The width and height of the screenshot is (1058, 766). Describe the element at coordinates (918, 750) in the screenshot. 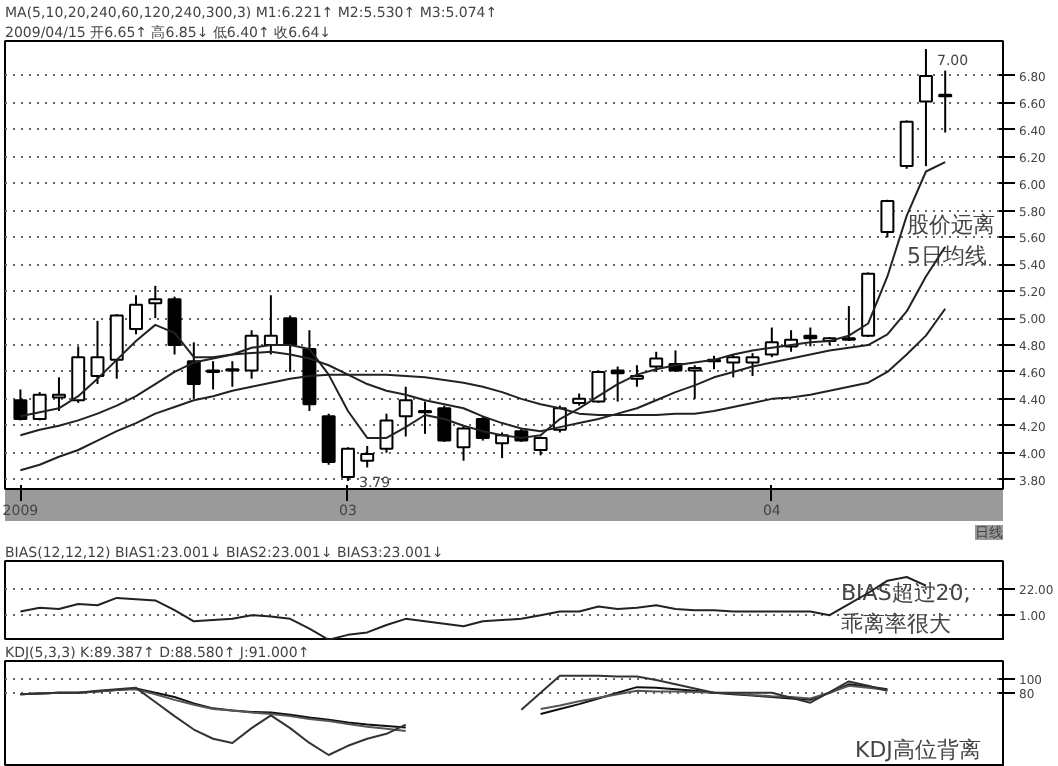

I see `annotation: KDJ高位背离` at that location.